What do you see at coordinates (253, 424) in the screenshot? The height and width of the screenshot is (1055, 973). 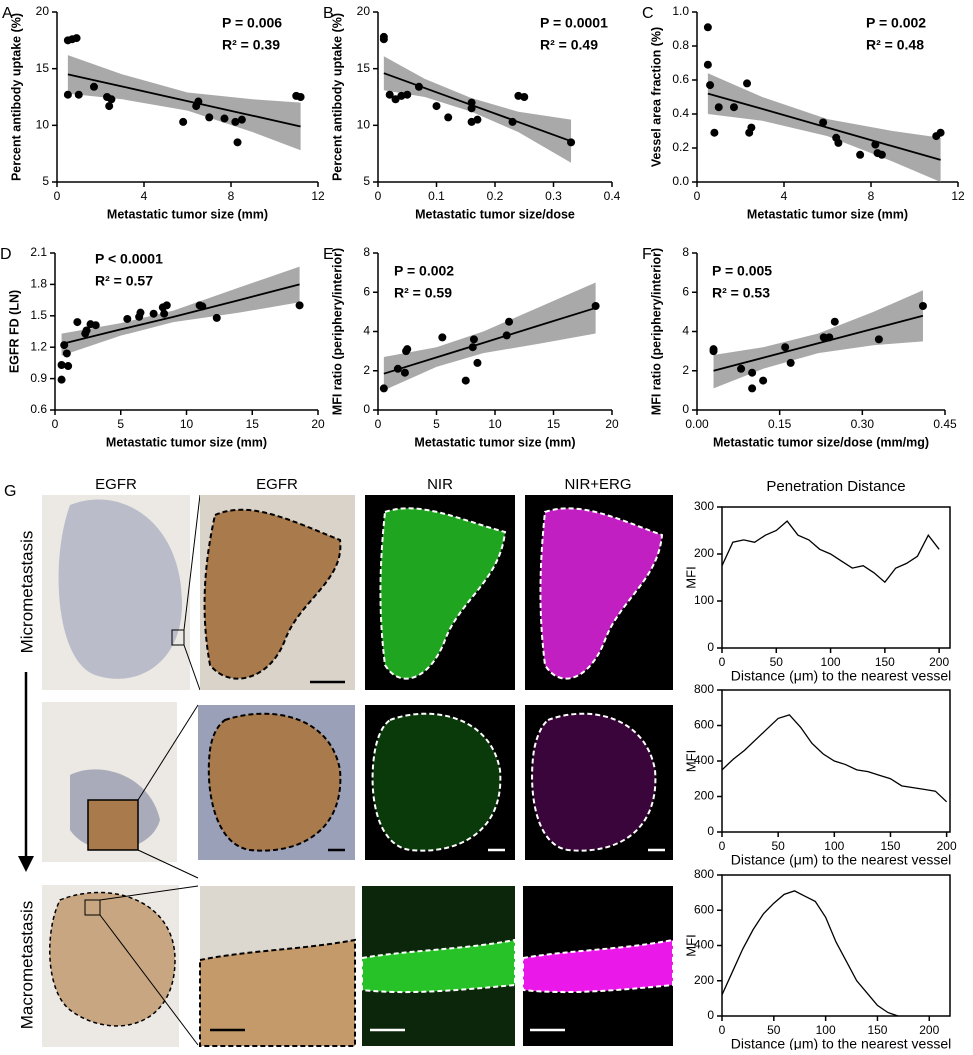 I see `x-tick-label: 15` at bounding box center [253, 424].